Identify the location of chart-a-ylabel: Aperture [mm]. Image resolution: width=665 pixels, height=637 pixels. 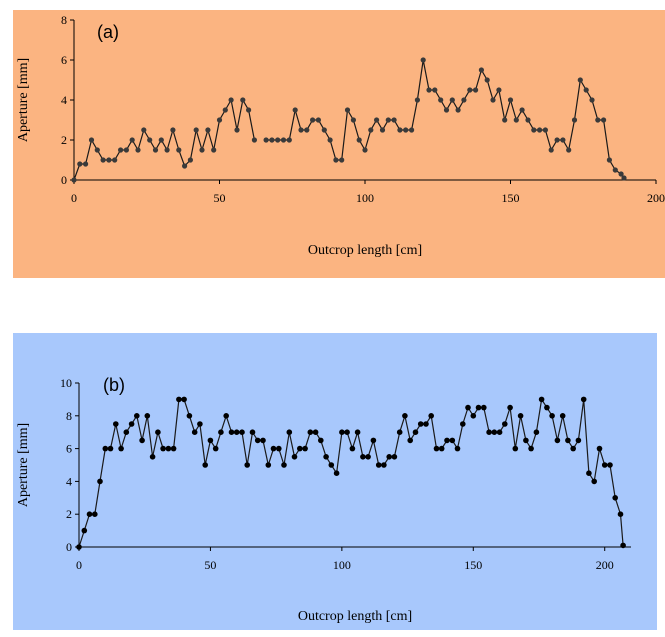
(23, 100).